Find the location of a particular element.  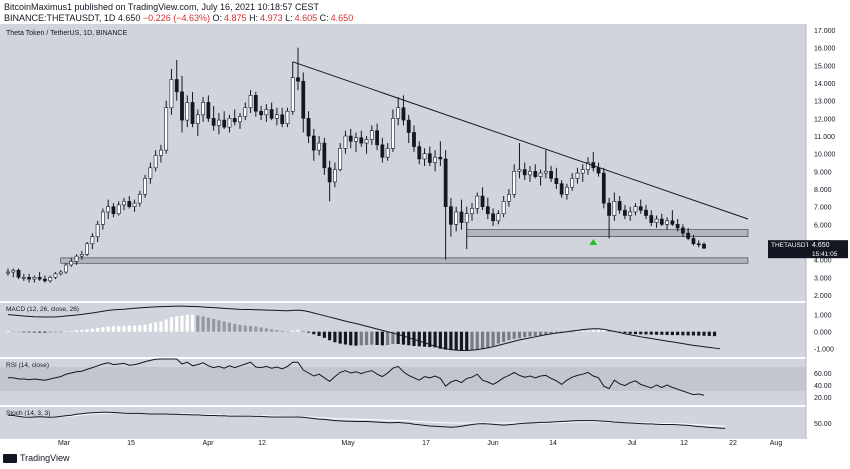

price-tick-label: 17.000 is located at coordinates (825, 31).